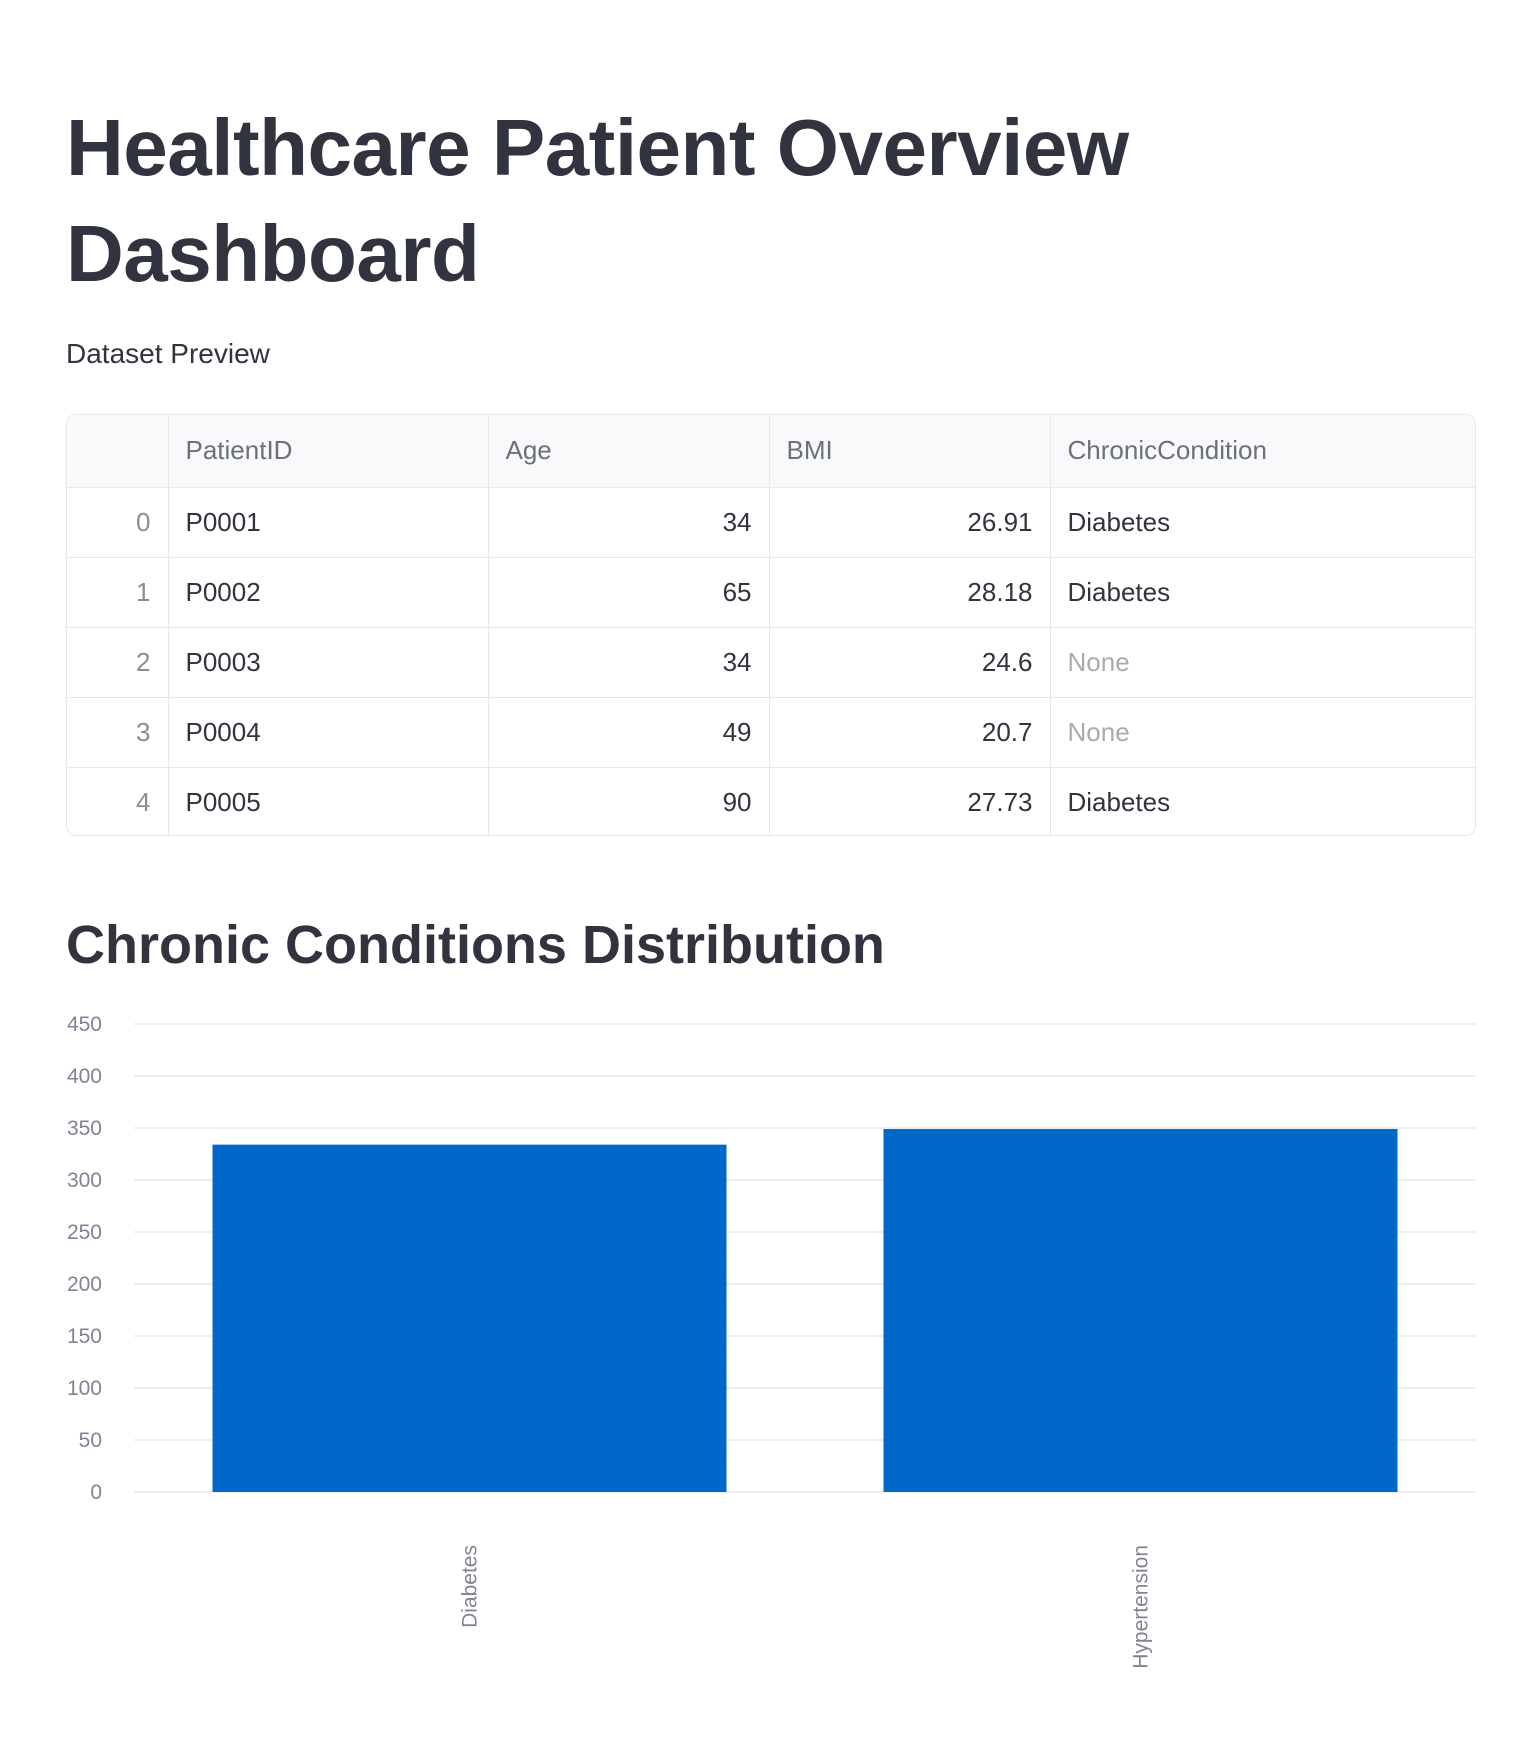  What do you see at coordinates (910, 732) in the screenshot?
I see `cell-bmi: 20.7` at bounding box center [910, 732].